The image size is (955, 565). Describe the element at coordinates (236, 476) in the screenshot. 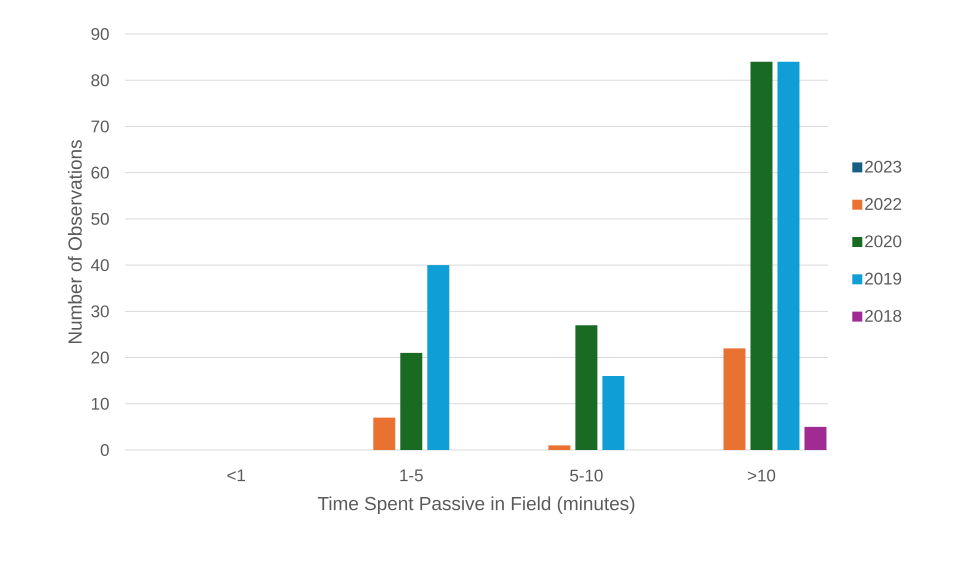

I see `x-tick-label: <1` at that location.